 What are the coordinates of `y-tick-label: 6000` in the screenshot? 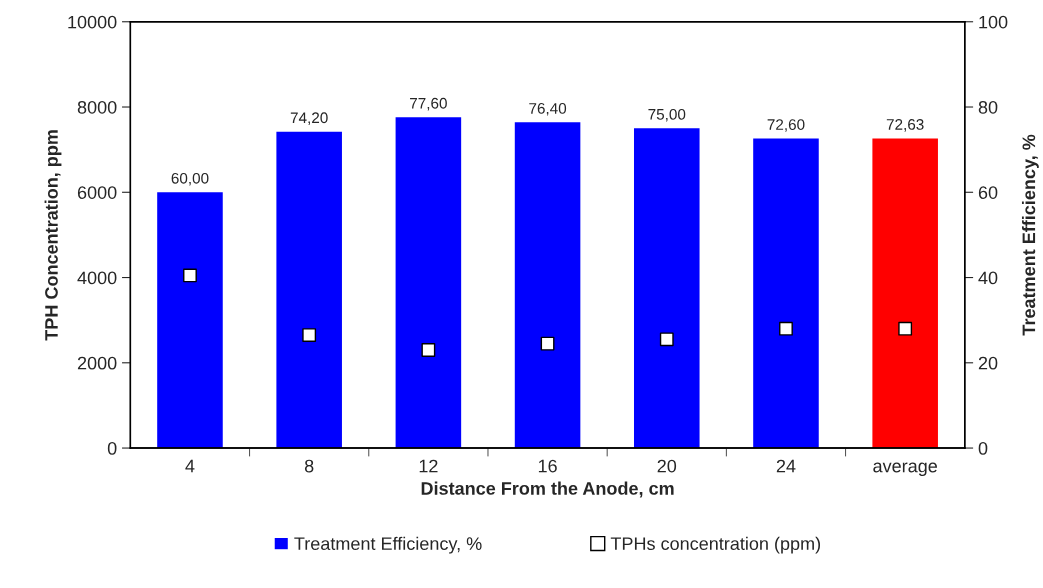 It's located at (97, 192).